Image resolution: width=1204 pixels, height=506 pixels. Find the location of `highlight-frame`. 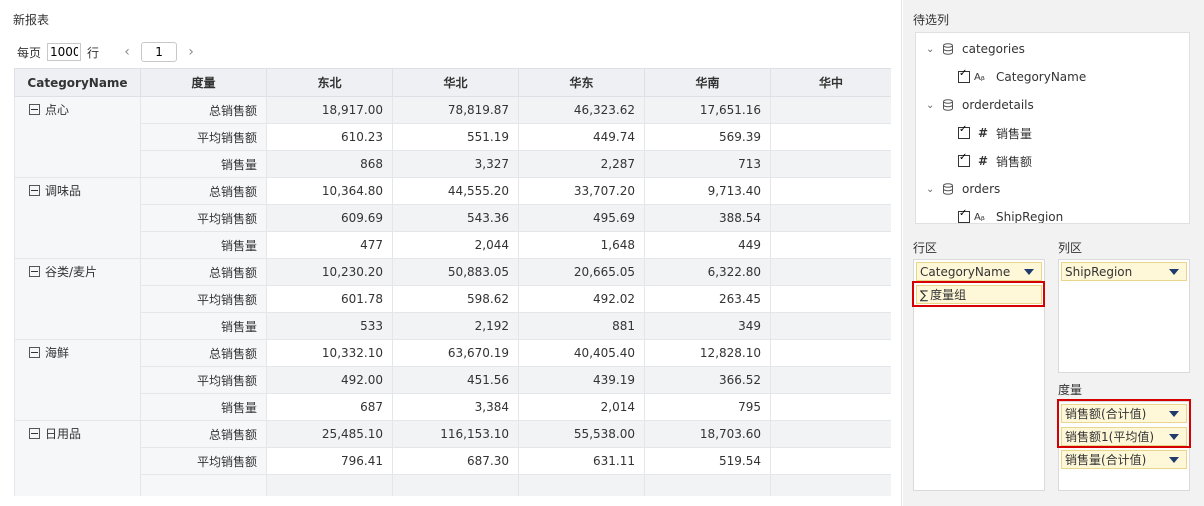

highlight-frame is located at coordinates (978, 294).